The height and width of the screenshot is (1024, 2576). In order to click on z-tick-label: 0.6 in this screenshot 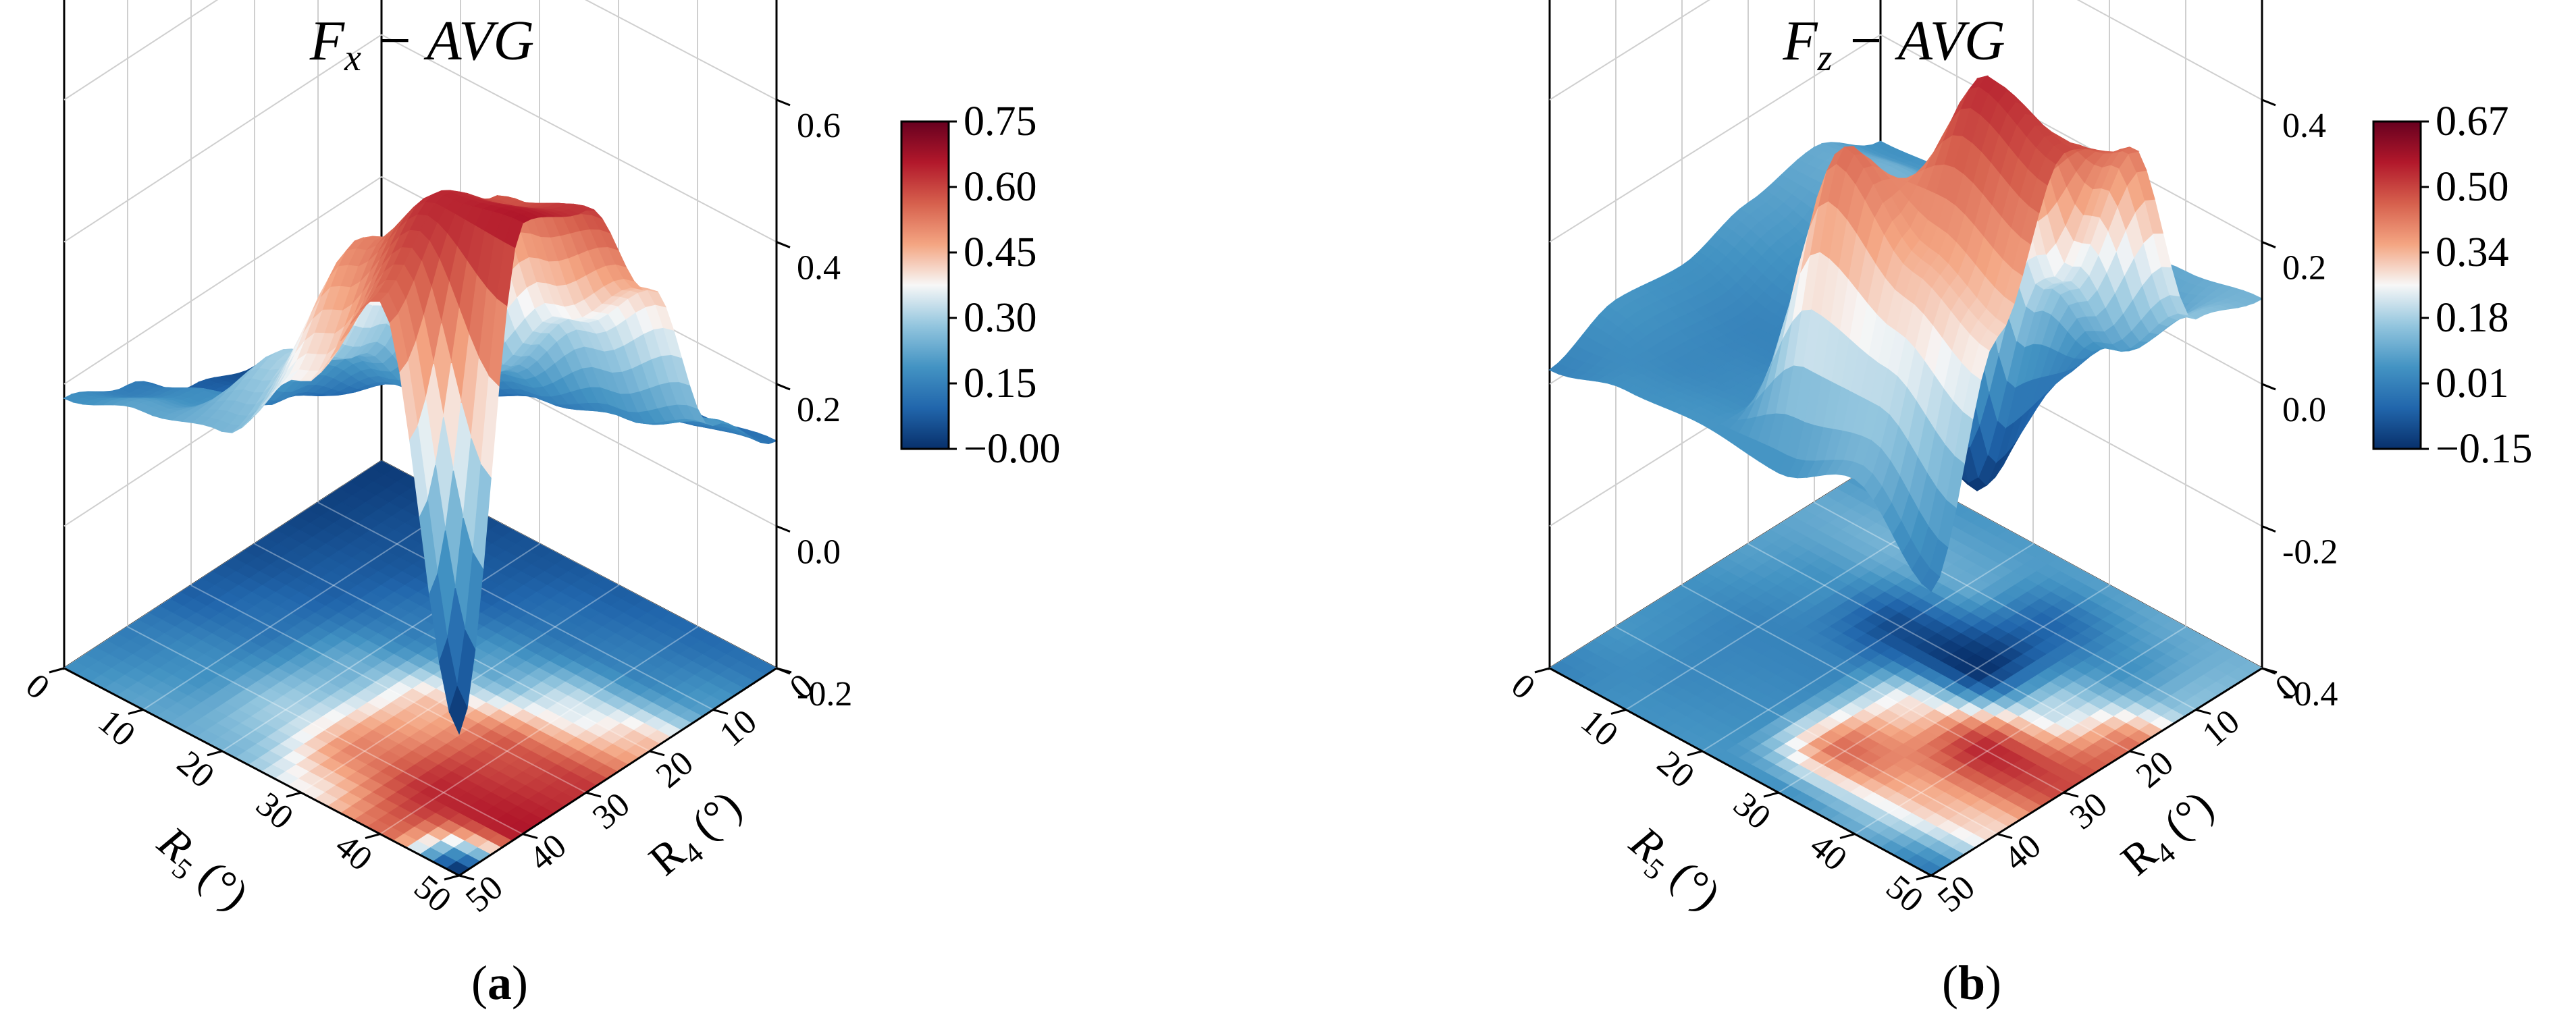, I will do `click(819, 126)`.